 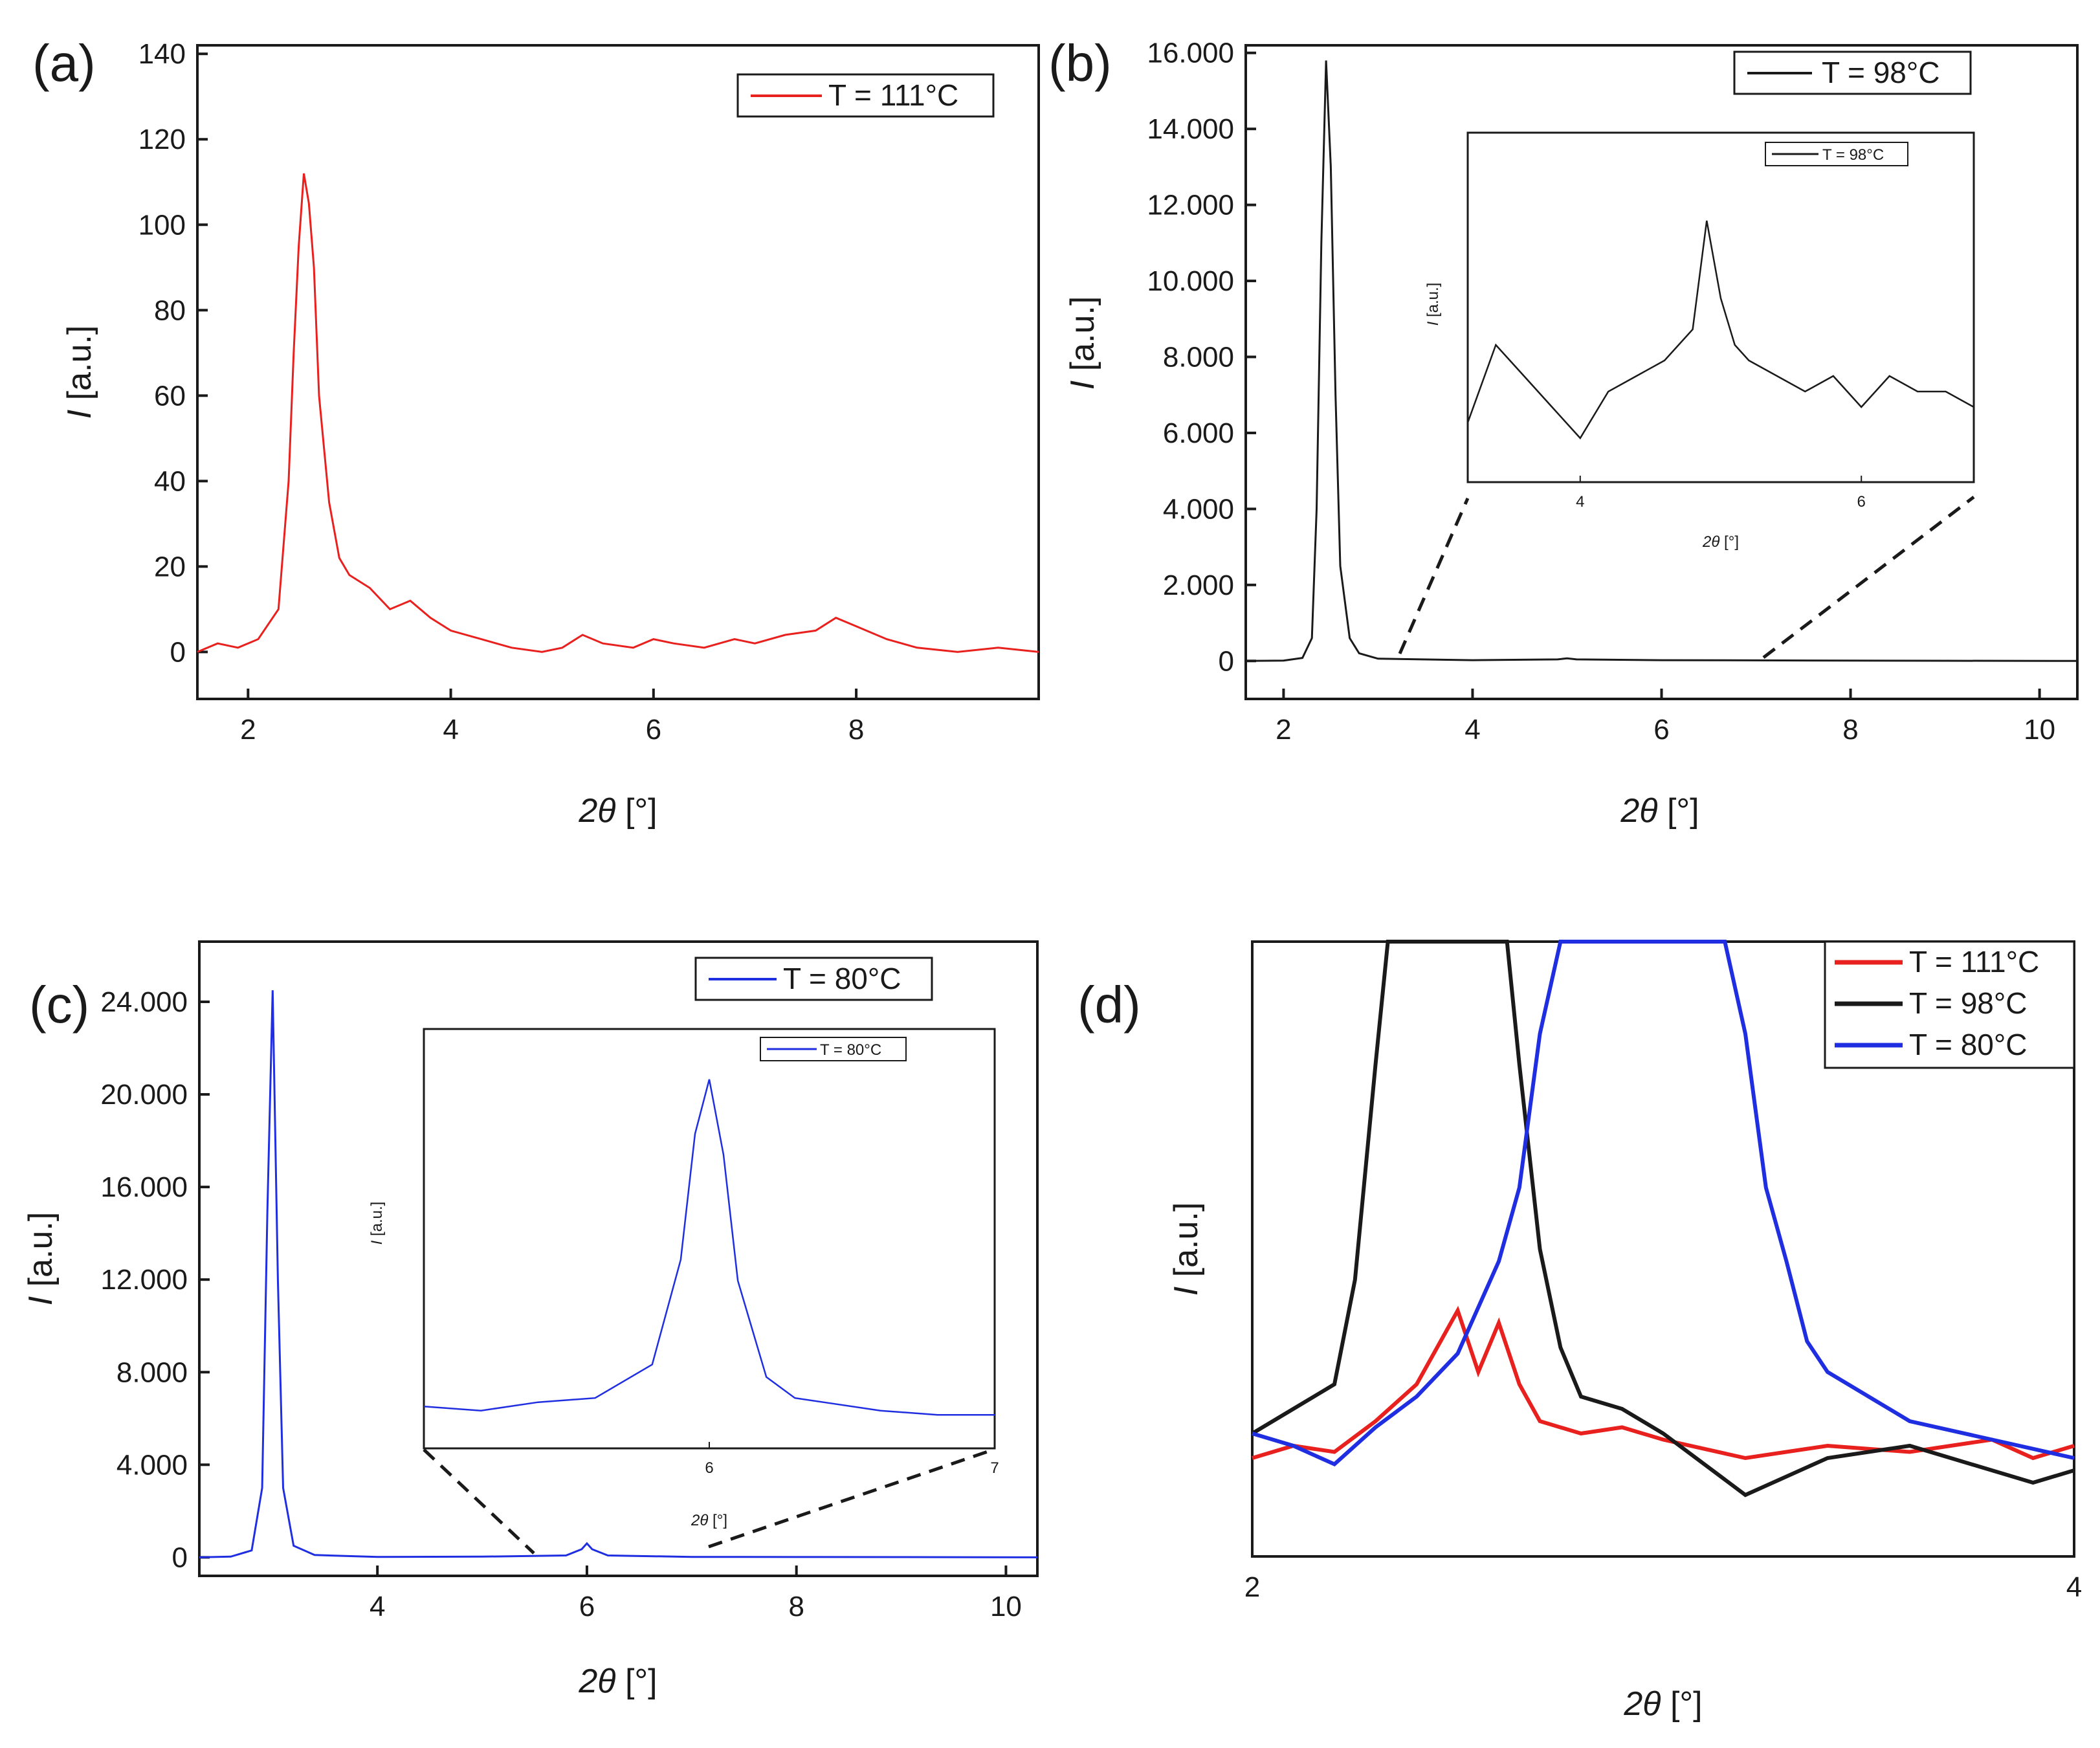 I want to click on y-axis-title-d: I [a.u.], so click(x=1186, y=1249).